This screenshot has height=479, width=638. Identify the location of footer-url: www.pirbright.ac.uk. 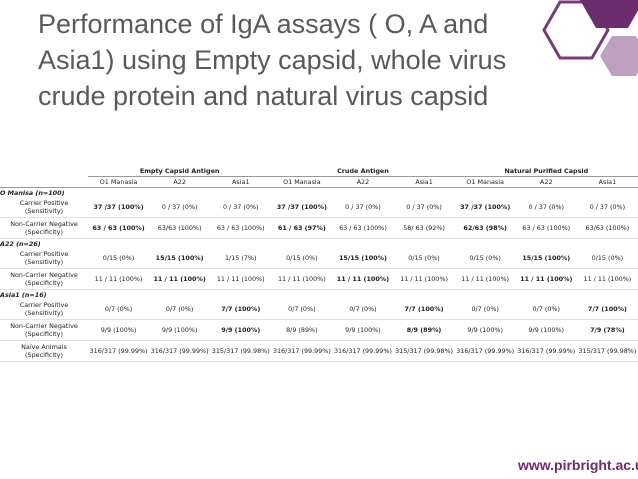
(578, 465).